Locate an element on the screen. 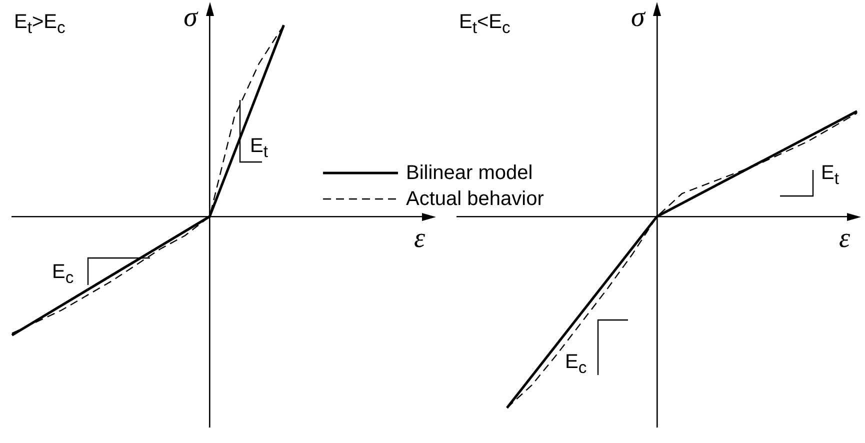 The height and width of the screenshot is (443, 865). legend-label: Bilinear model is located at coordinates (469, 173).